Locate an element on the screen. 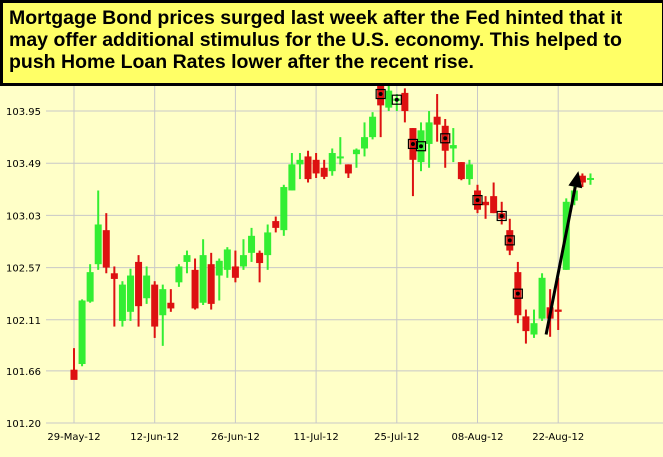 This screenshot has width=663, height=457. x-tick-label: 12-Jun-12 is located at coordinates (154, 437).